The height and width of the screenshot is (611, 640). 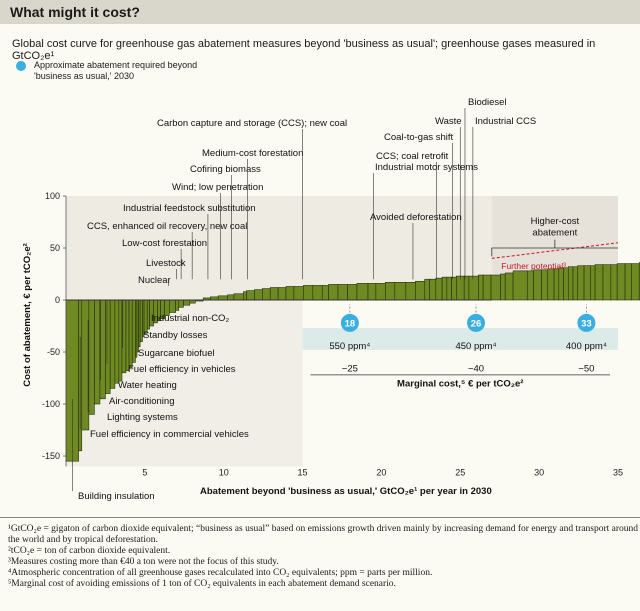 I want to click on y-tick-label: 100, so click(x=52, y=196).